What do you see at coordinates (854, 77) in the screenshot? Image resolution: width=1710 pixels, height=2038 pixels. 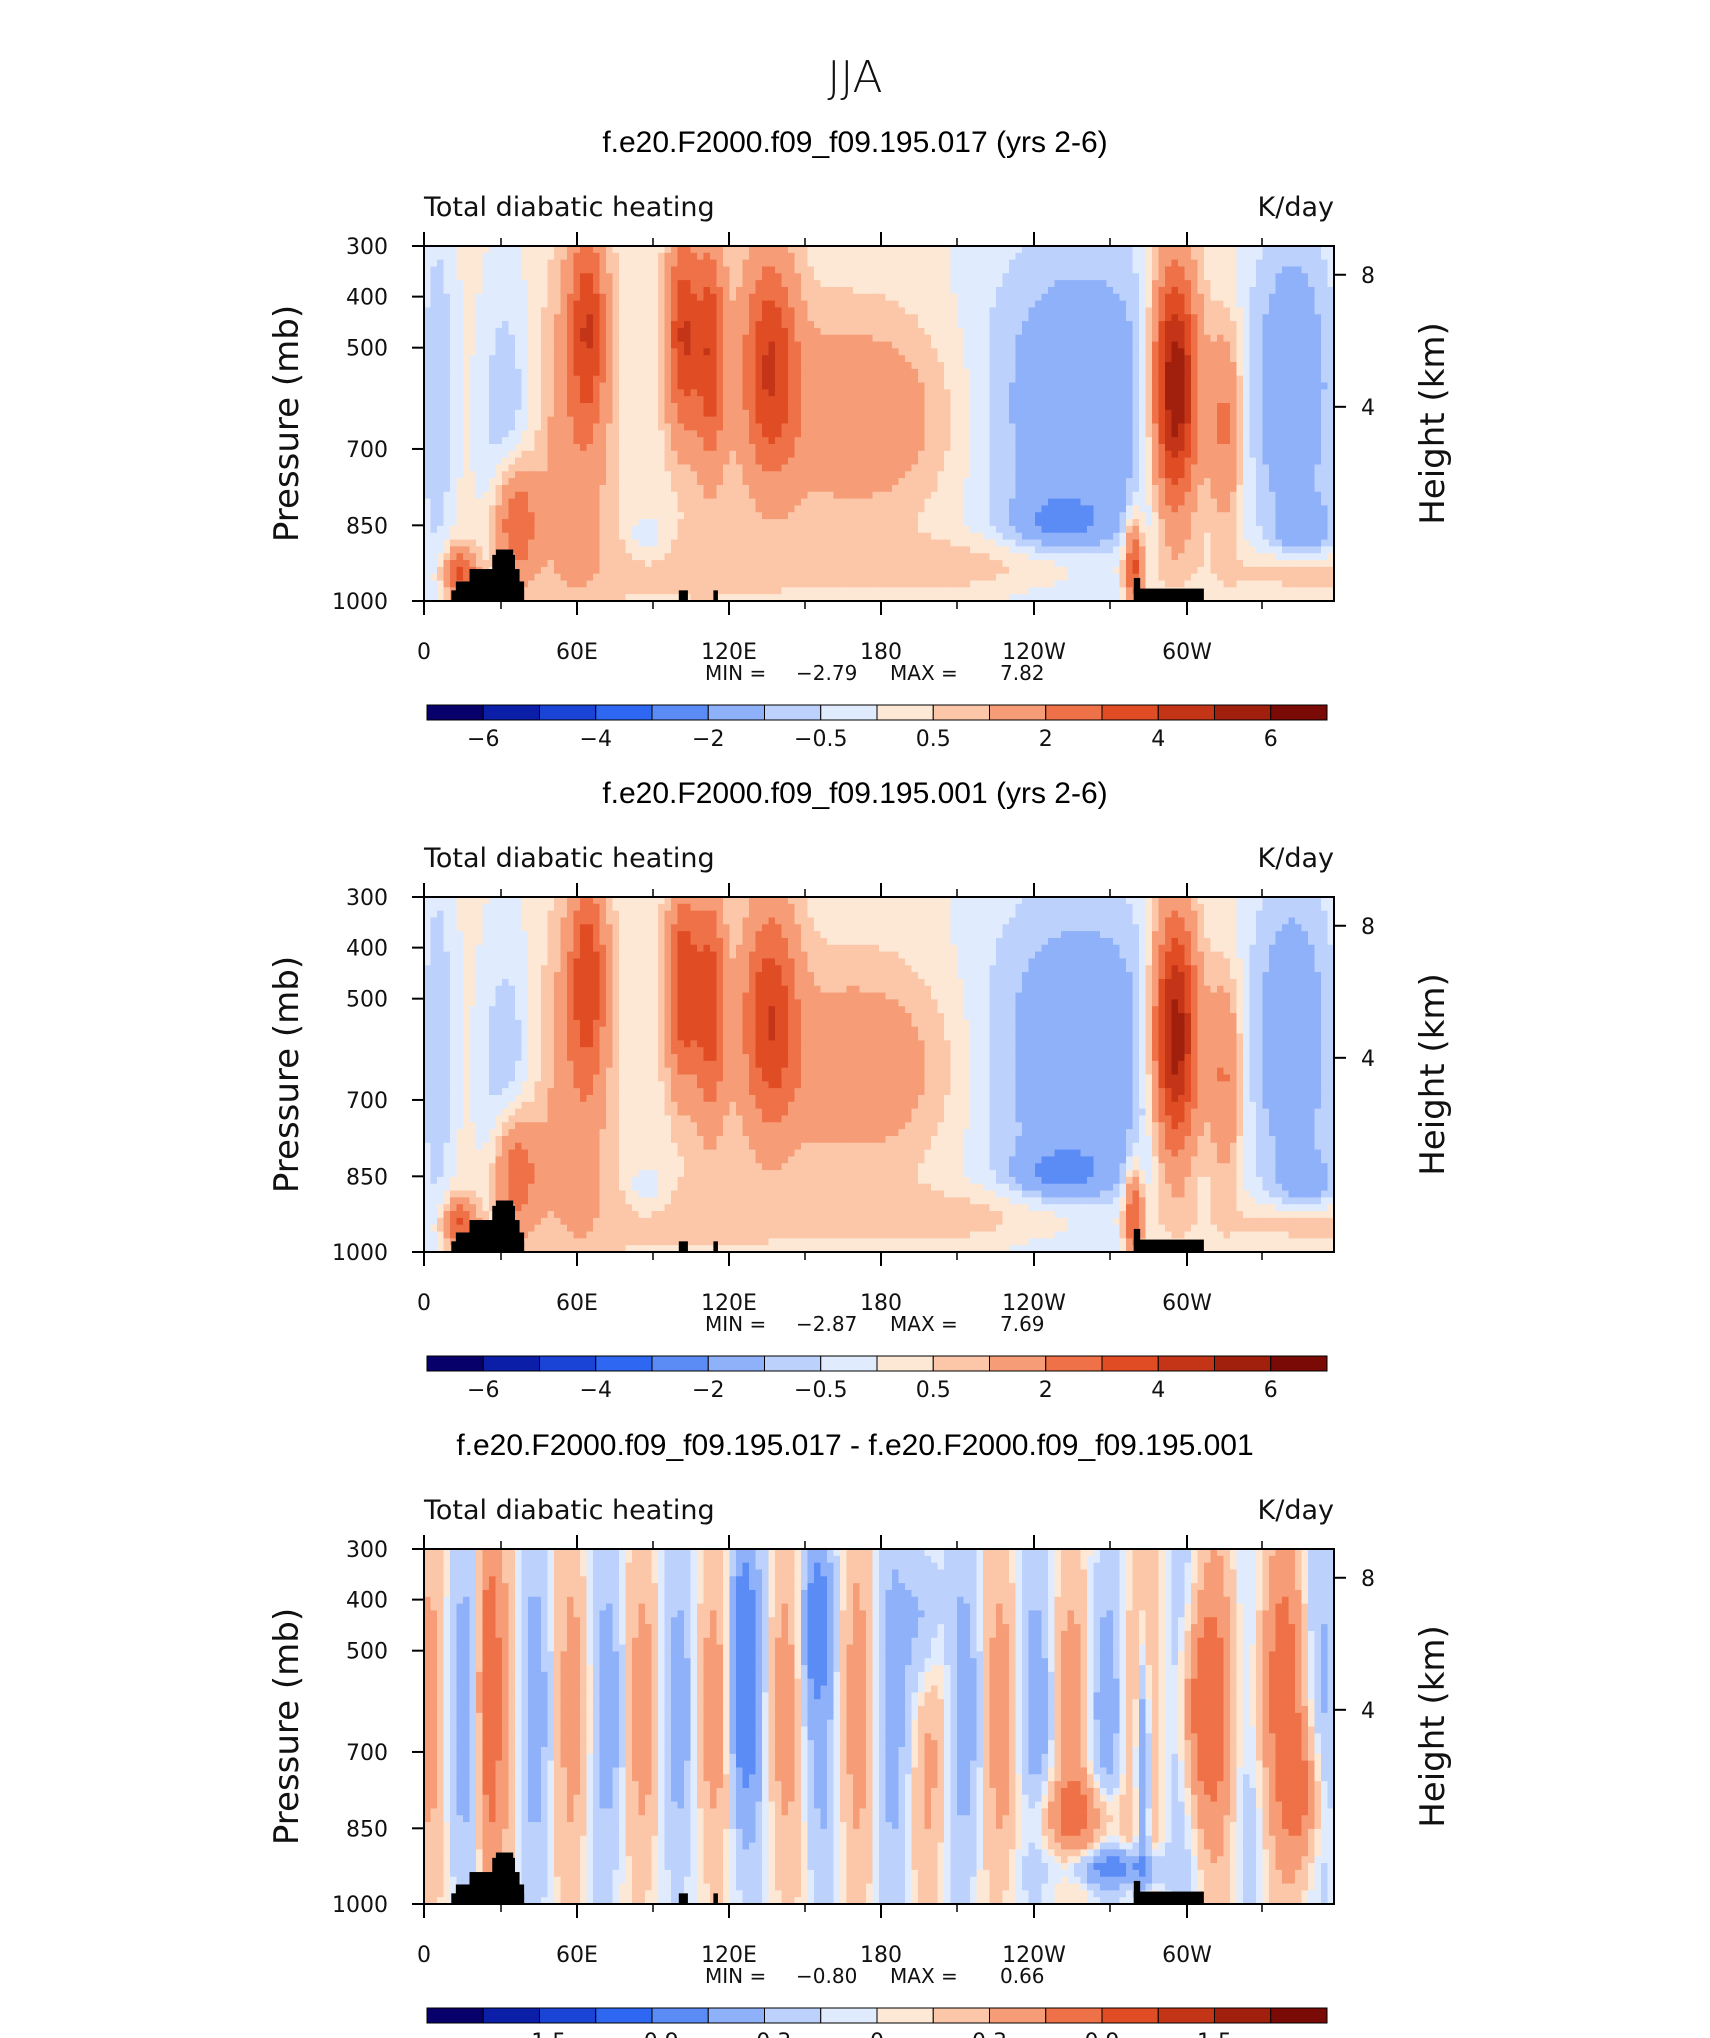 I see `figure-title: JJA` at bounding box center [854, 77].